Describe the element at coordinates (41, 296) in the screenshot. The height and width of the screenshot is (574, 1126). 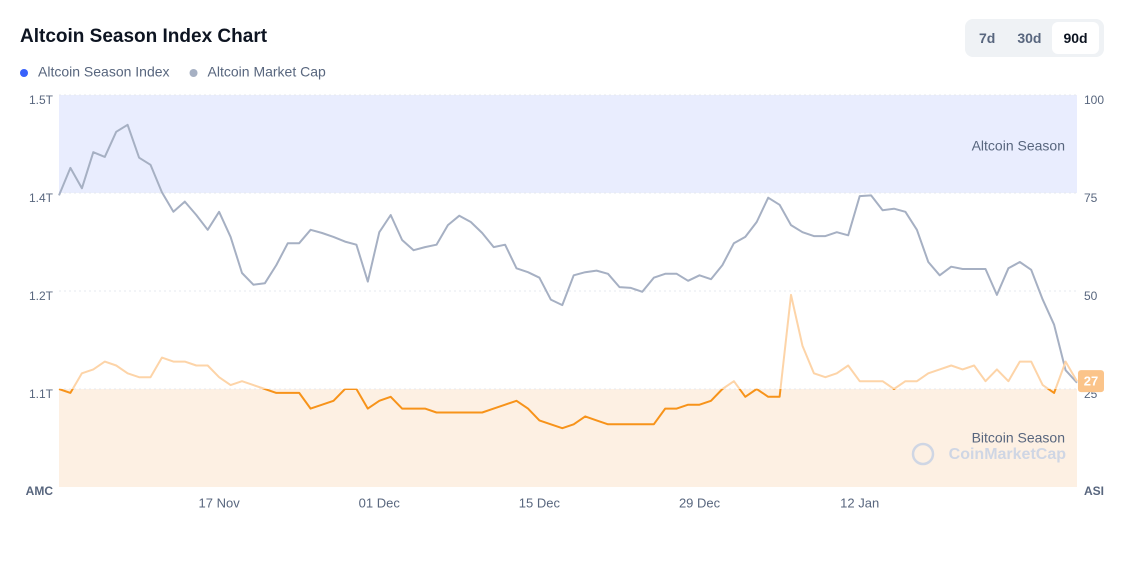
I see `y-tick-label: 1.2T` at that location.